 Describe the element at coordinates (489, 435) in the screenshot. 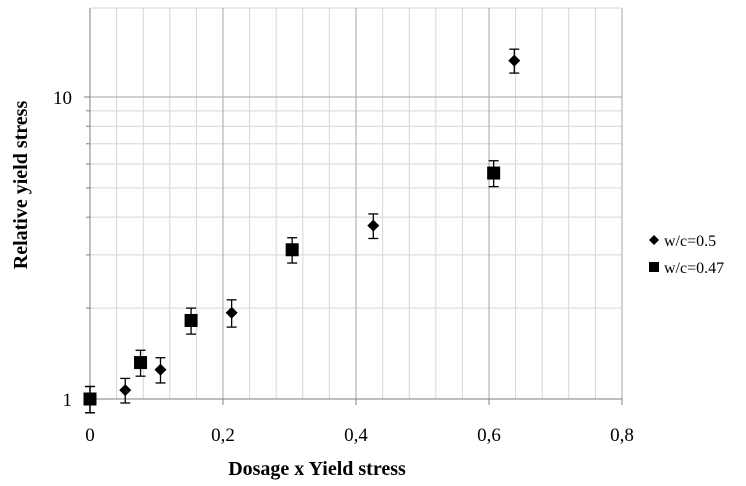

I see `x-tick-label: 0,6` at that location.